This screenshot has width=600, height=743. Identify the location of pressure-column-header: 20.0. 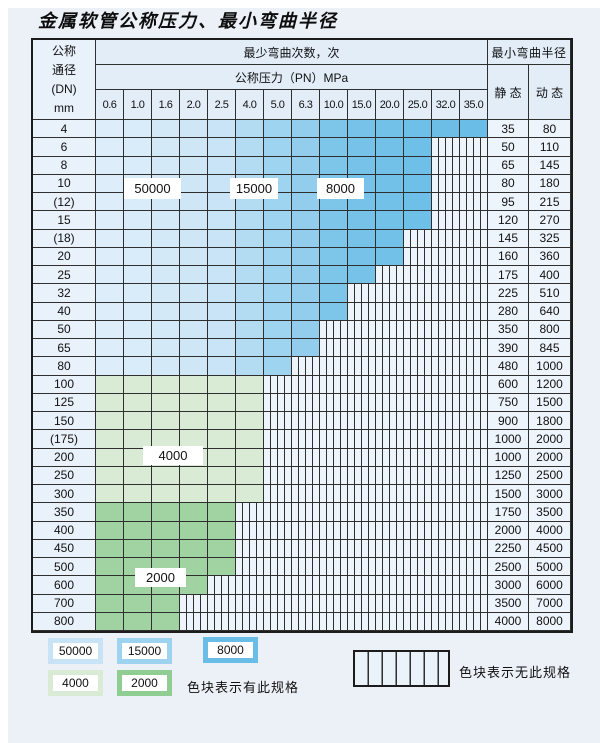
(390, 105).